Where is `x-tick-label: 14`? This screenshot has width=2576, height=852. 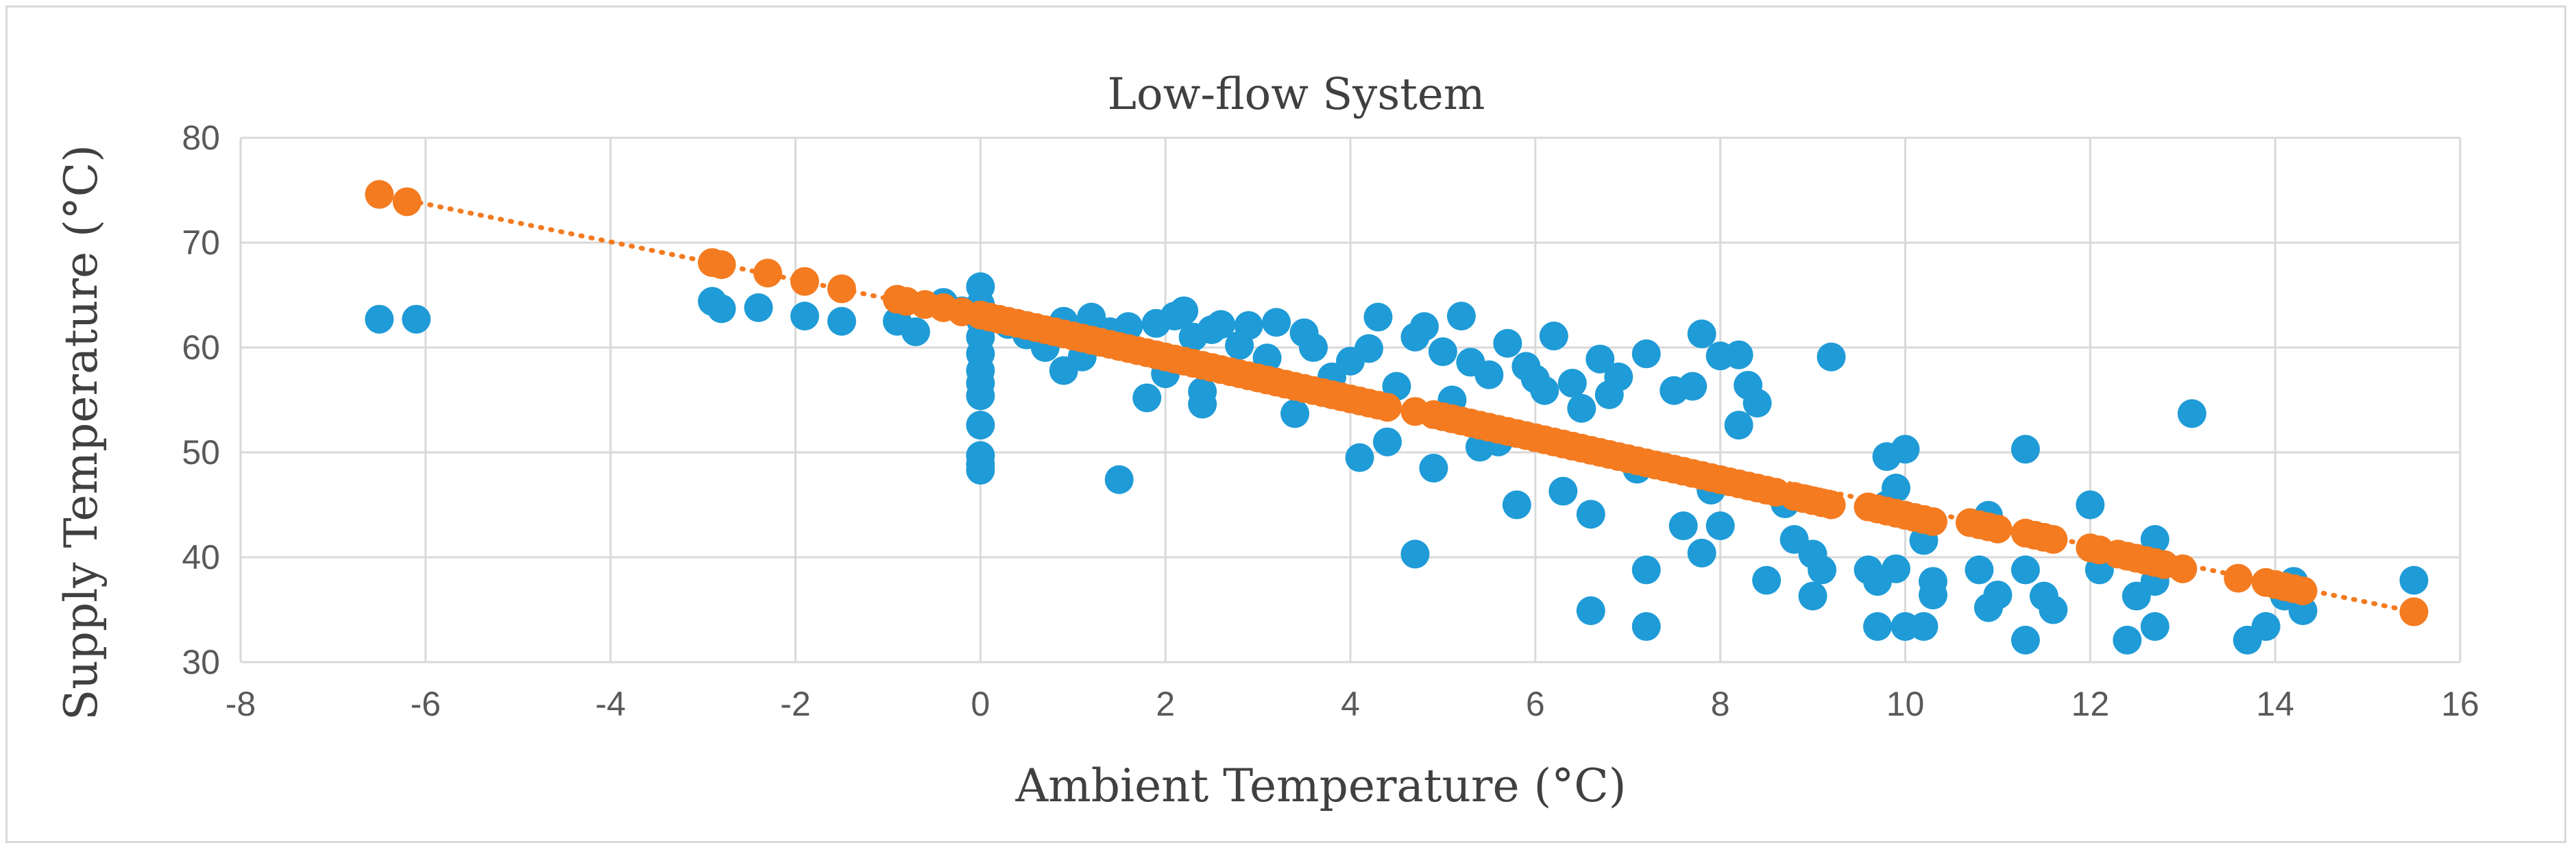
x-tick-label: 14 is located at coordinates (2275, 704).